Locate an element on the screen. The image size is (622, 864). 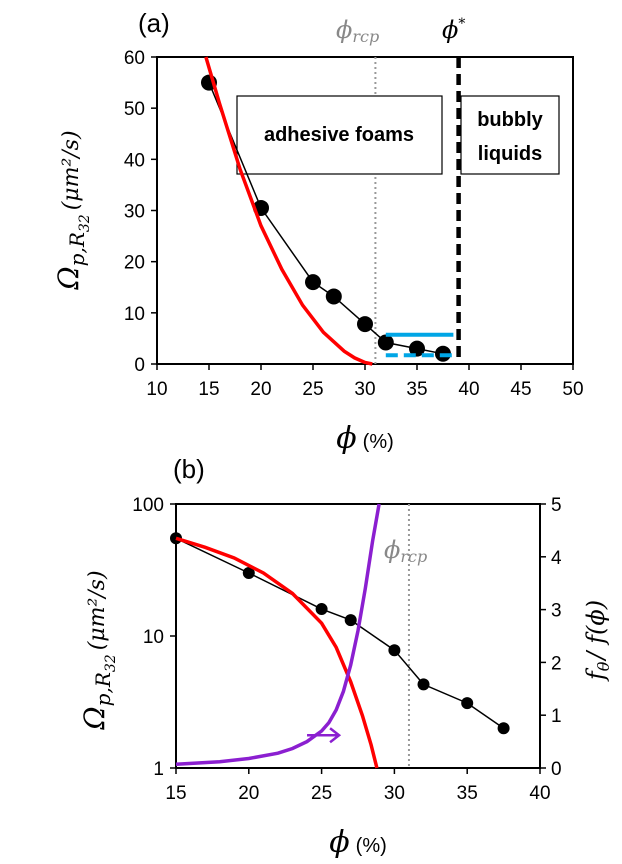
b-xtick-label: 20 is located at coordinates (248, 793).